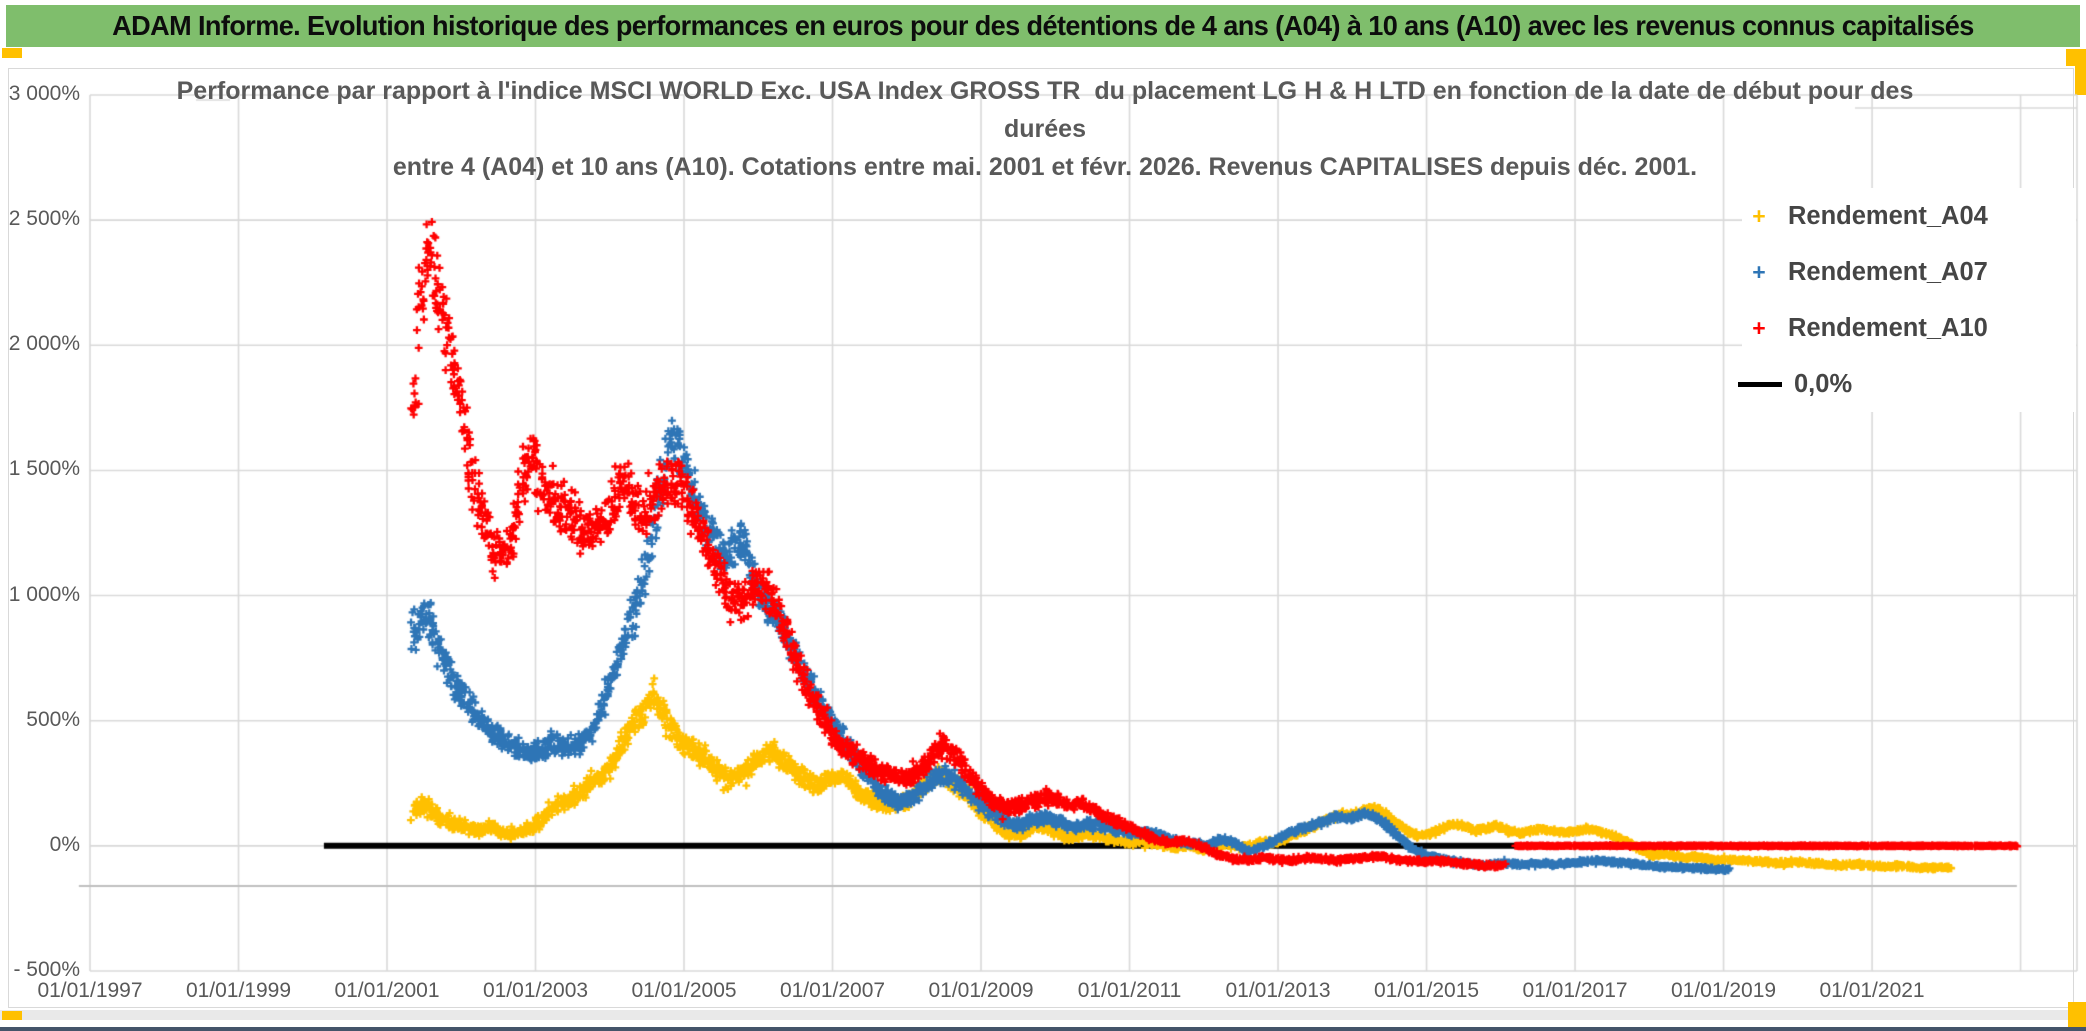 The image size is (2086, 1031). What do you see at coordinates (53, 719) in the screenshot?
I see `y-axis-tick-label: 500%` at bounding box center [53, 719].